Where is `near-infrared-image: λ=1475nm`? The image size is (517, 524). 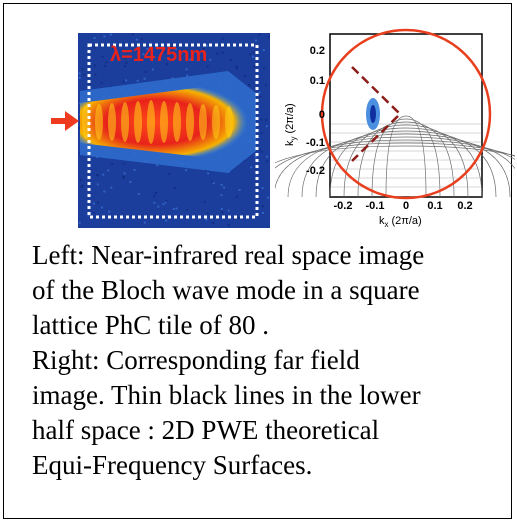
near-infrared-image: λ=1475nm is located at coordinates (174, 130).